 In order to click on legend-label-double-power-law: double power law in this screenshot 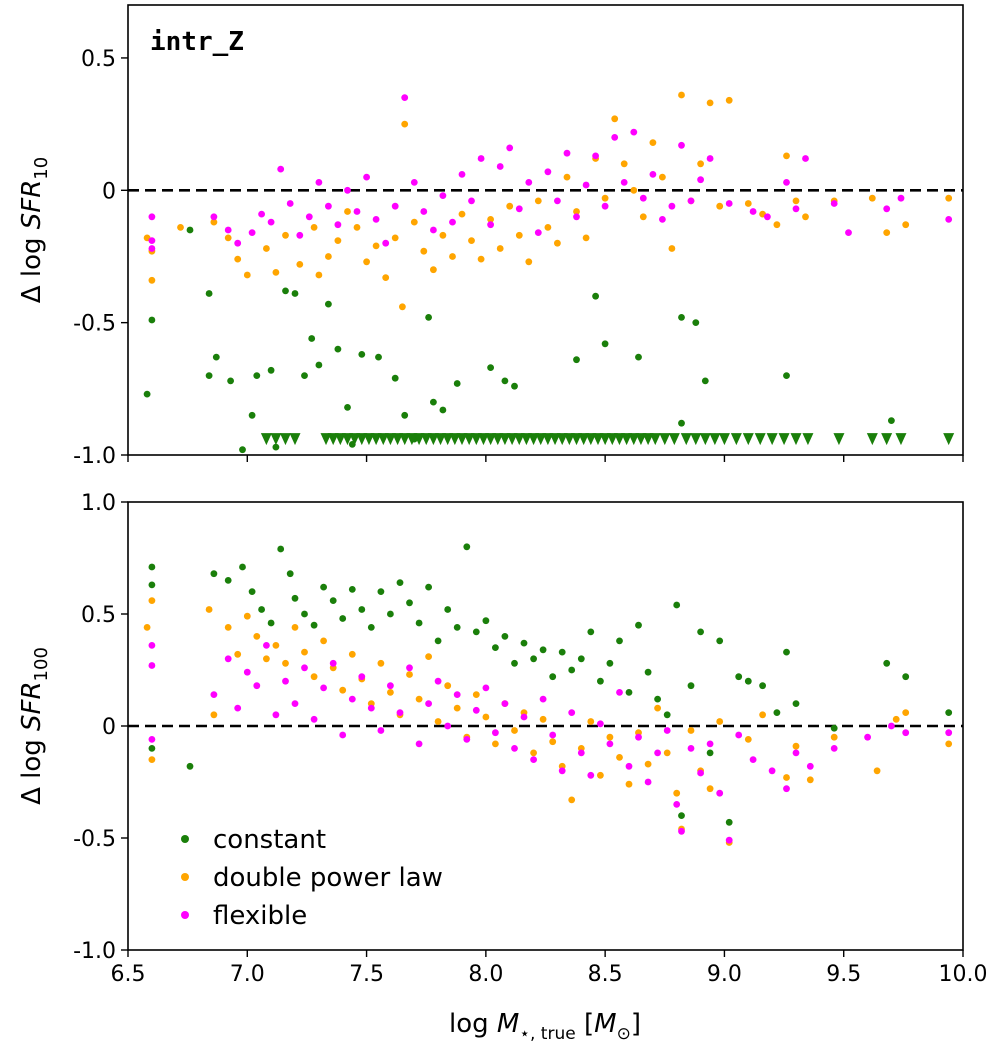, I will do `click(328, 878)`.